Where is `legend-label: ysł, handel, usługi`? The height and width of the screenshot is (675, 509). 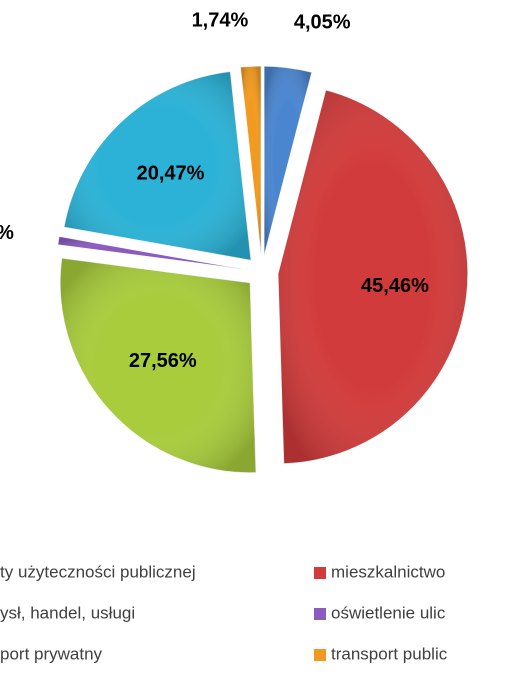
legend-label: ysł, handel, usługi is located at coordinates (67, 612).